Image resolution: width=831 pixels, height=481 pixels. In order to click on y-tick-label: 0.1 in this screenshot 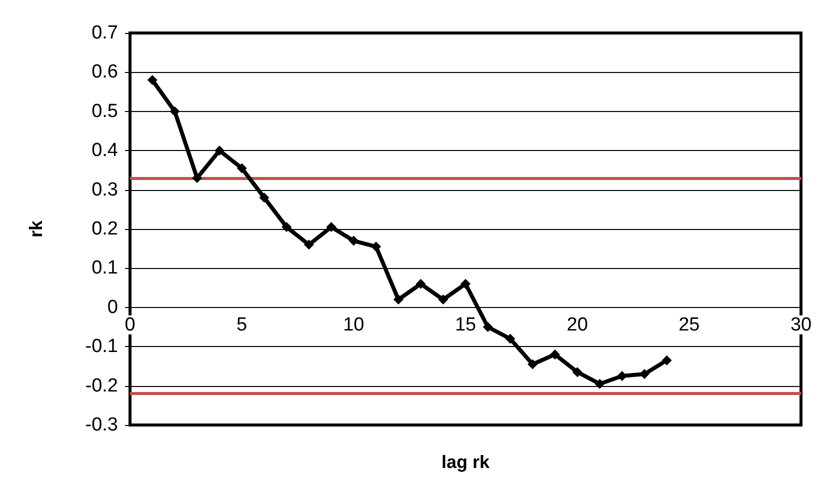, I will do `click(105, 268)`.